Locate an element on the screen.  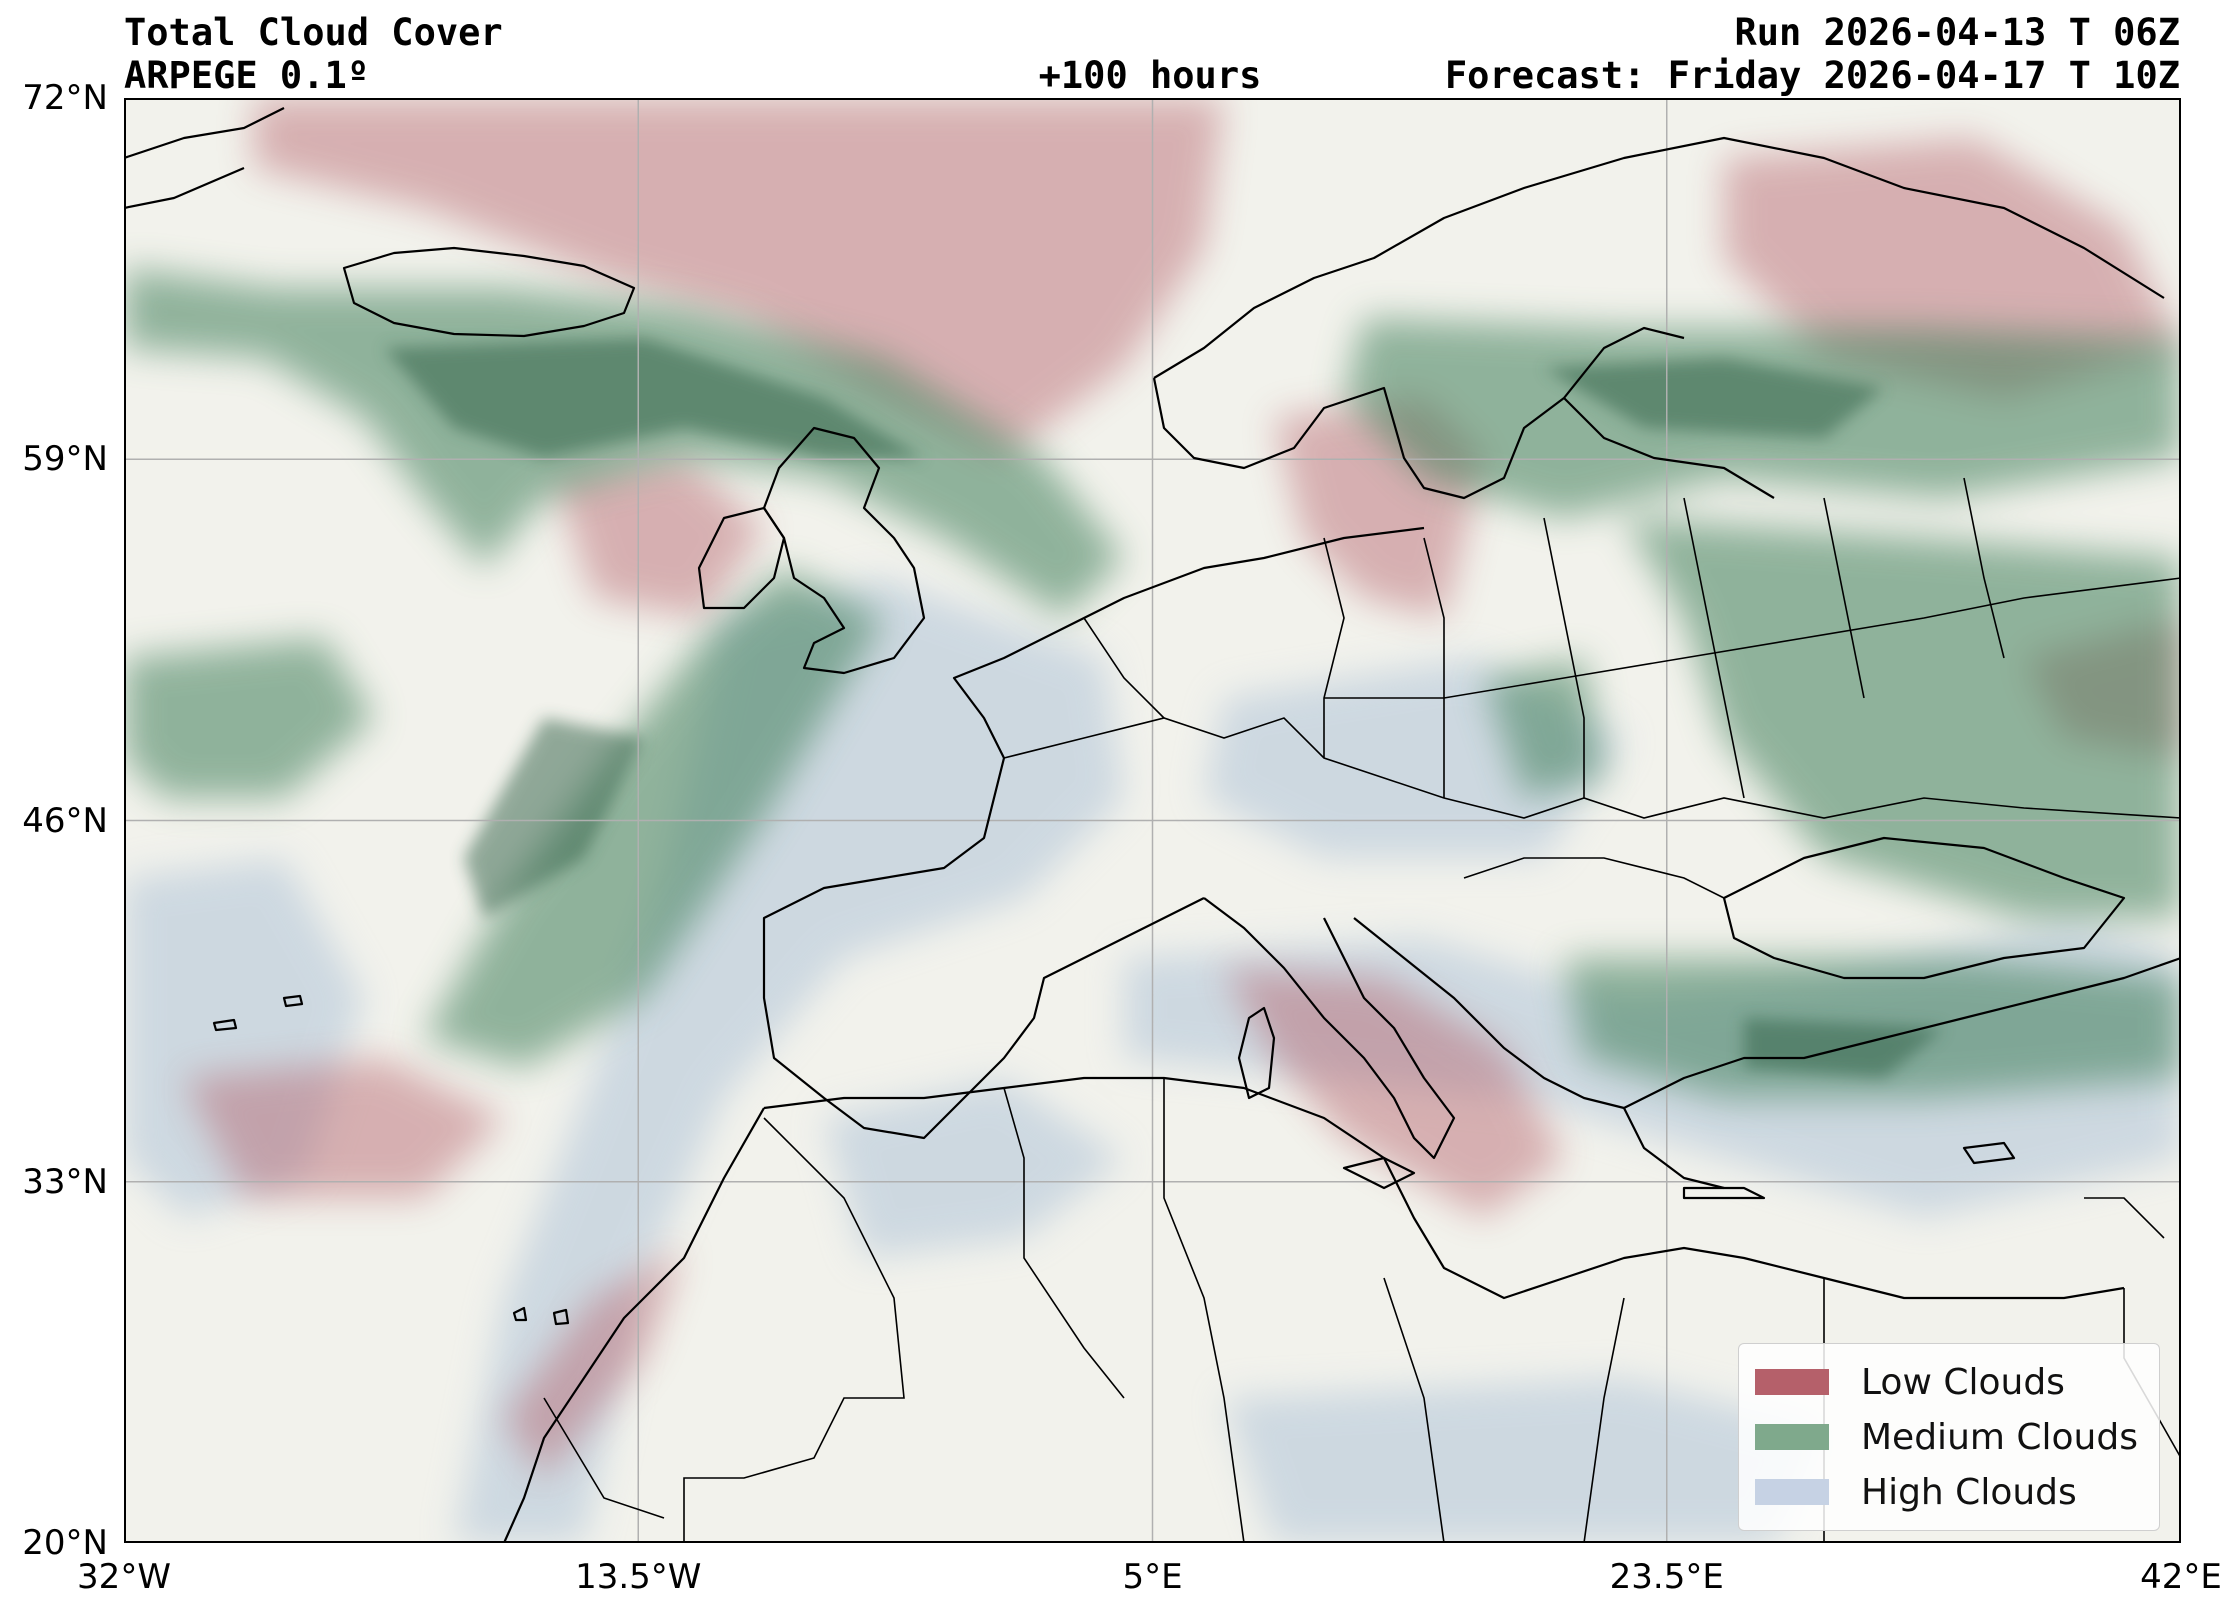
lead-time-label: +100 hours is located at coordinates (1150, 75).